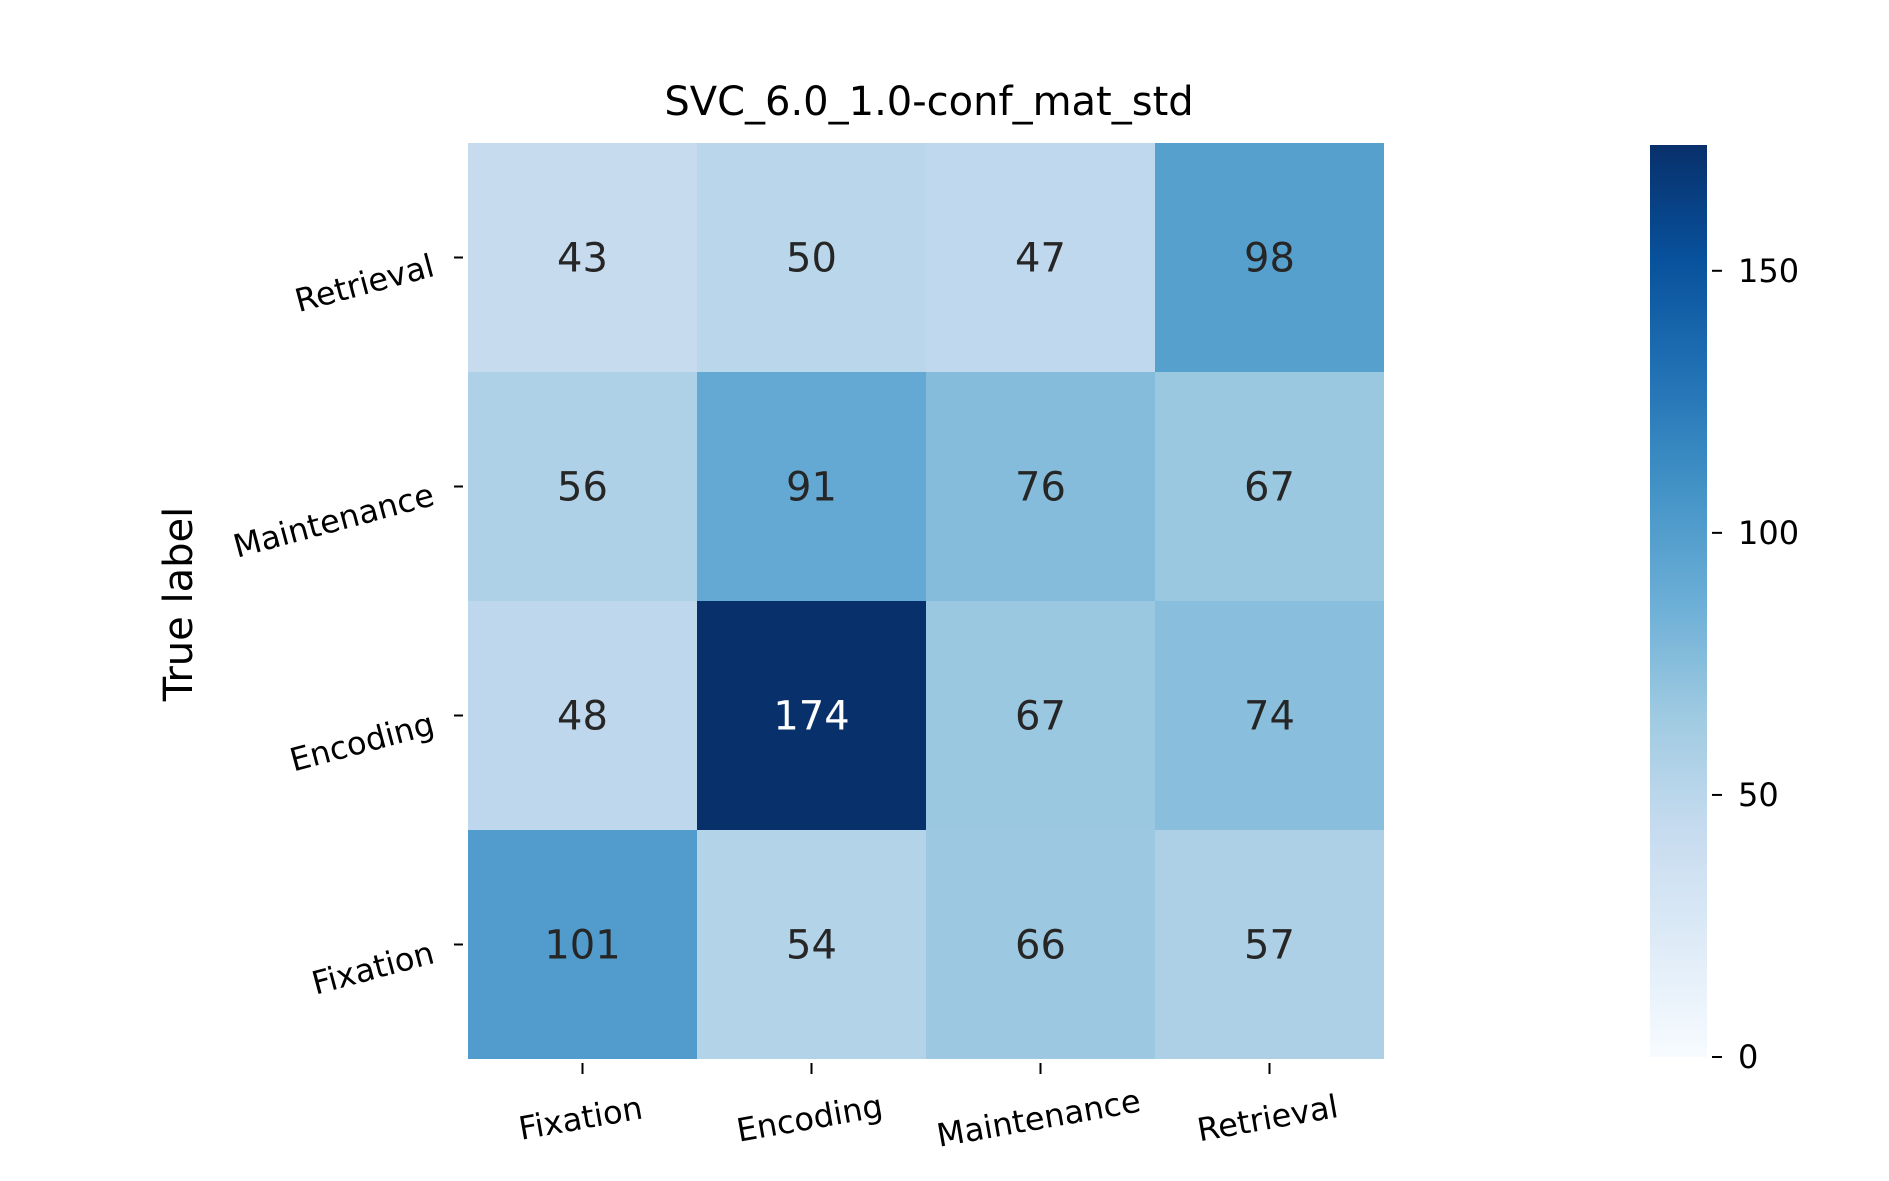 The width and height of the screenshot is (1889, 1181). Describe the element at coordinates (928, 1109) in the screenshot. I see `x-axis-ticks: Fixation Encoding Maintenance Retrieval` at that location.